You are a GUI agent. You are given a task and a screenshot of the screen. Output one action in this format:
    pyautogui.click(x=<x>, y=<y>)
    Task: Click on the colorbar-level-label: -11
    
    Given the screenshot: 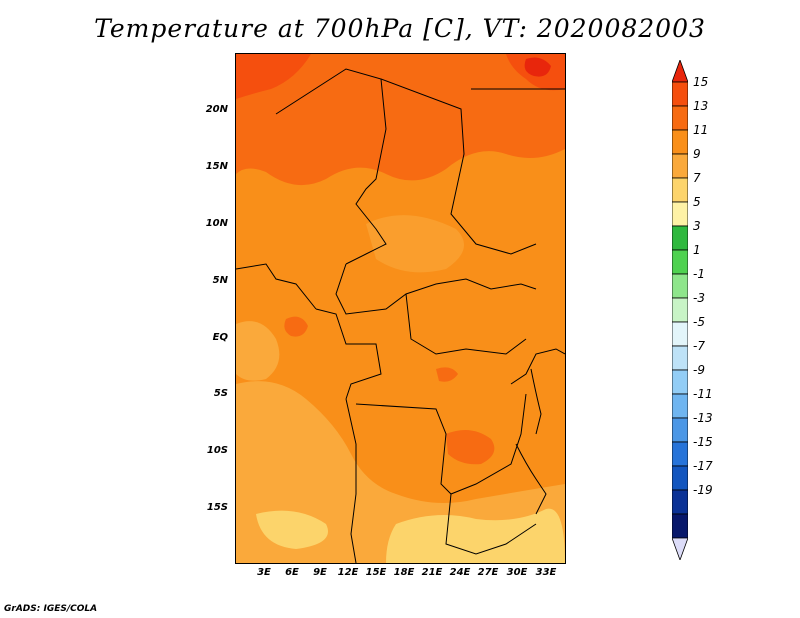 What is the action you would take?
    pyautogui.click(x=703, y=394)
    